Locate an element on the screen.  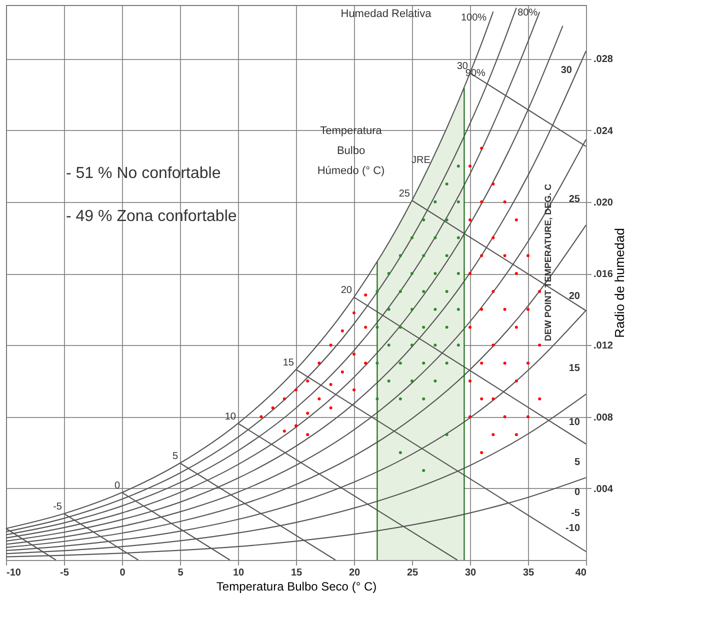
x-tick-label: 10 is located at coordinates (238, 573).